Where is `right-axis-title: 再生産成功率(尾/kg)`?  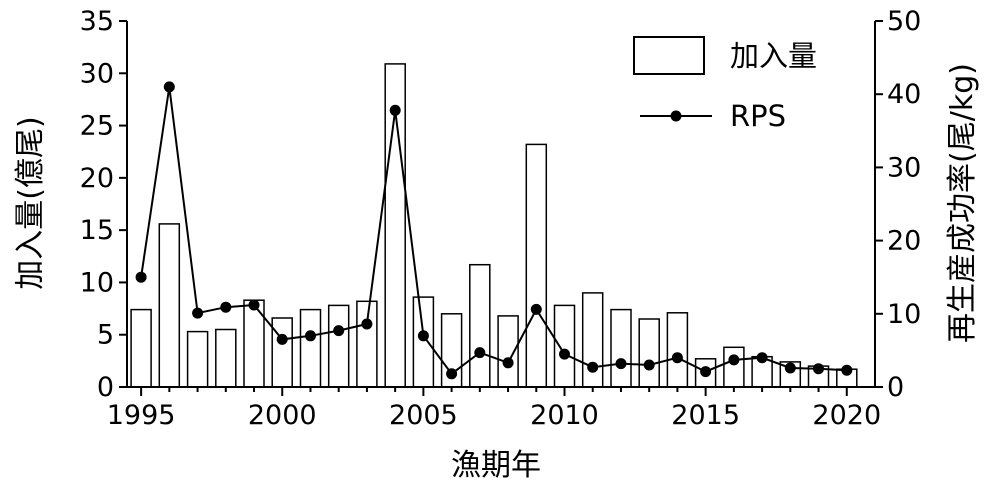
right-axis-title: 再生産成功率(尾/kg) is located at coordinates (962, 203).